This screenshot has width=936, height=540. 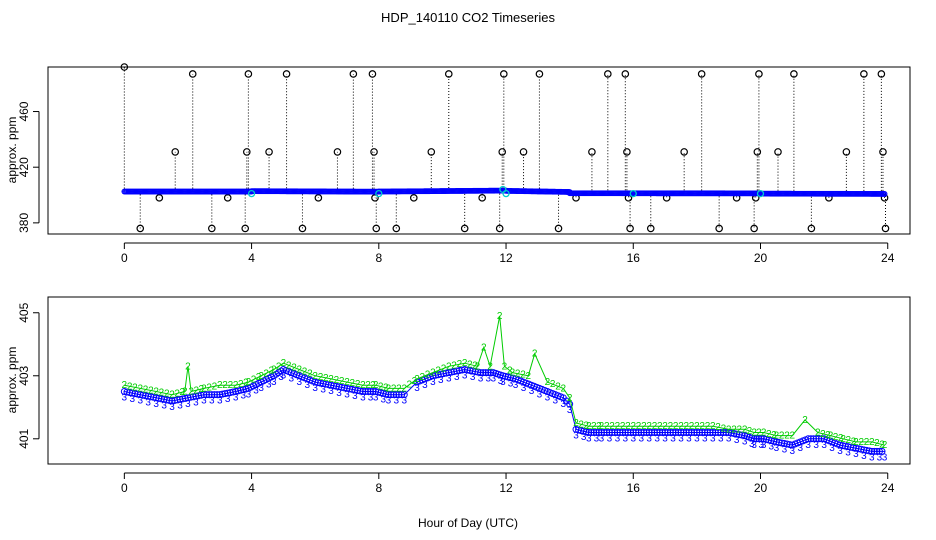 What do you see at coordinates (508, 253) in the screenshot?
I see `top-x-axis: 0 4 8 12 16 20 24` at bounding box center [508, 253].